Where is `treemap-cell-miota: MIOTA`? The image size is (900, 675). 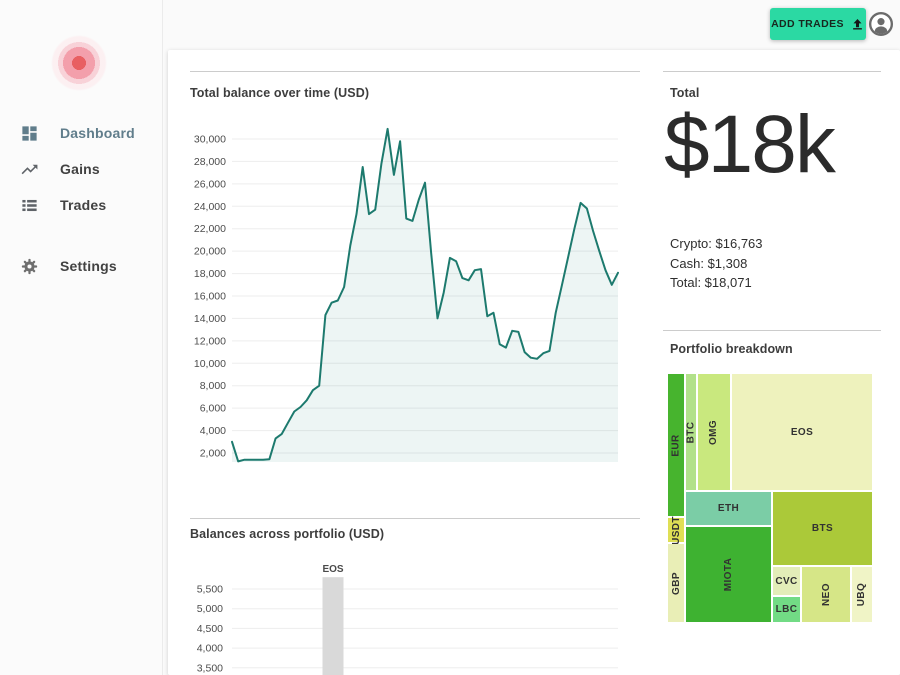
treemap-cell-miota: MIOTA is located at coordinates (728, 574).